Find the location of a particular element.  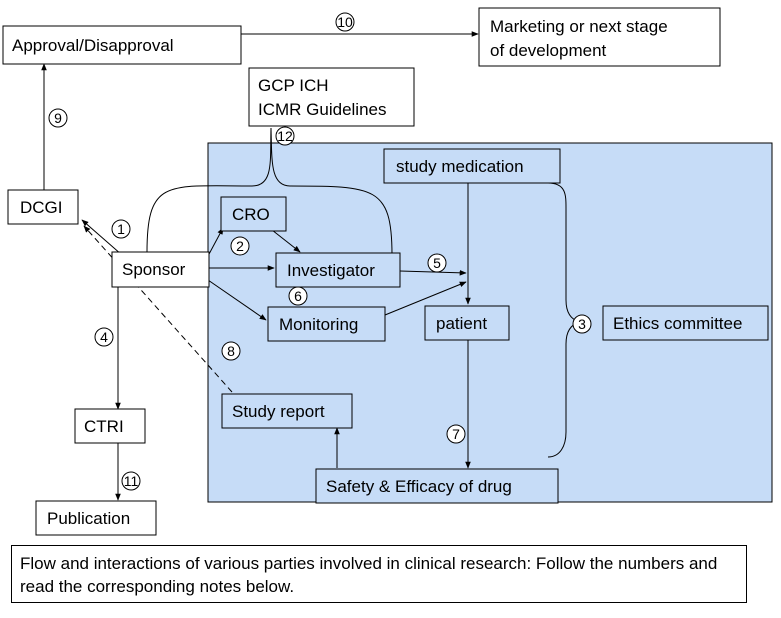

ctri-box is located at coordinates (110, 426).